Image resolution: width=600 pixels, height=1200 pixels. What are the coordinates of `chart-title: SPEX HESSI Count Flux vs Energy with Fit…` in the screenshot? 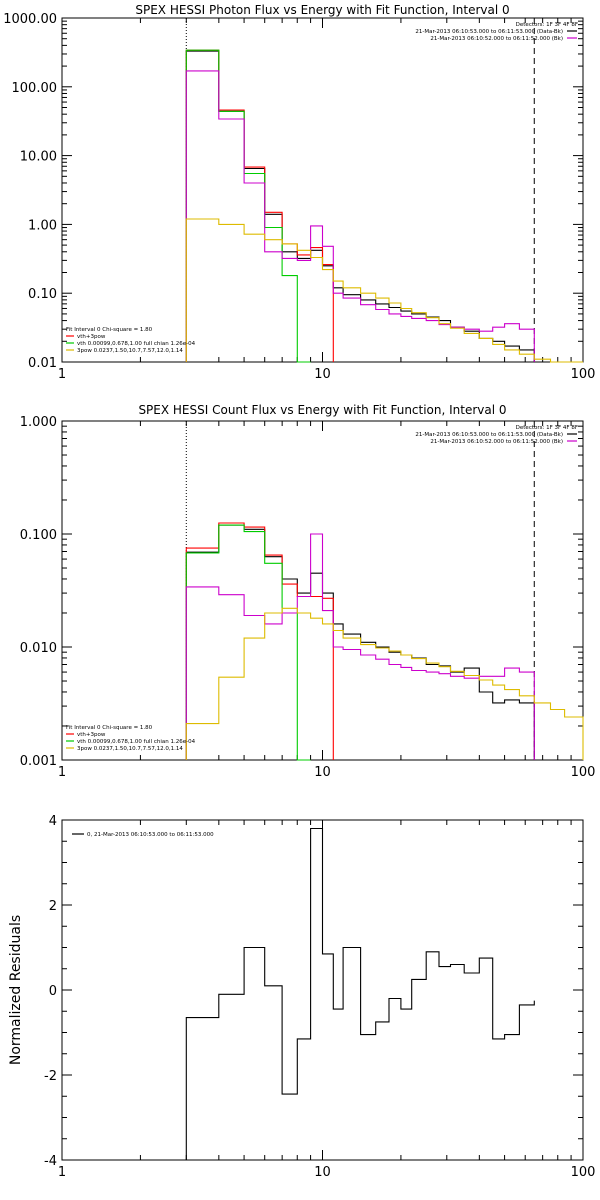 It's located at (322, 410).